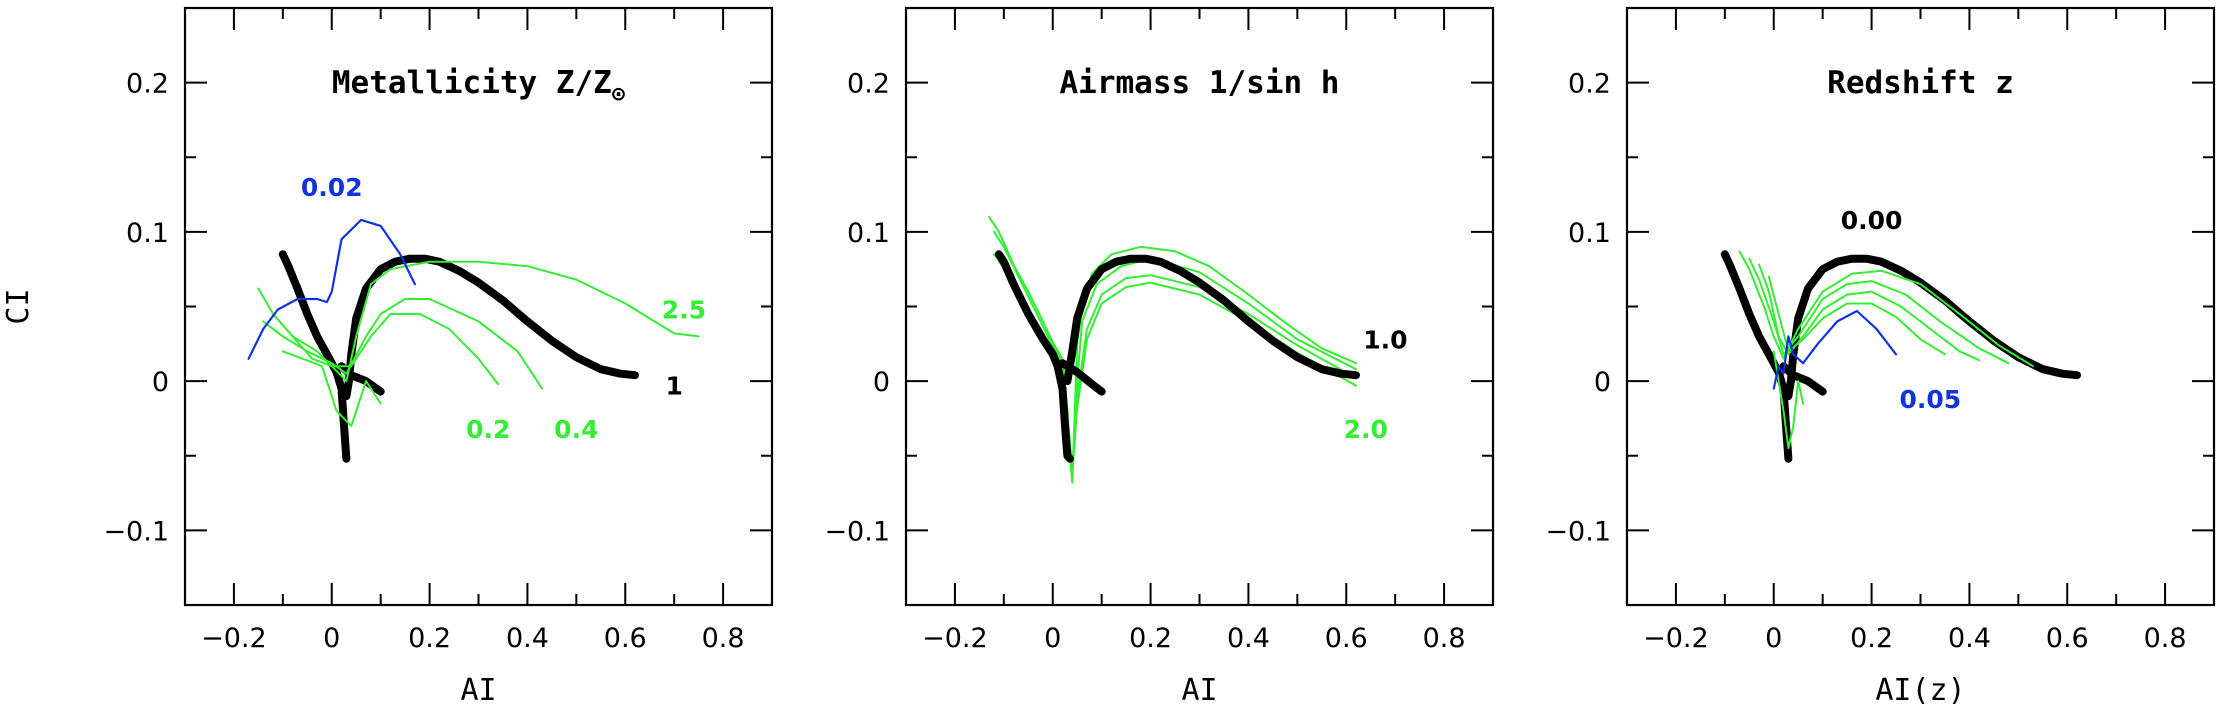 Image resolution: width=2224 pixels, height=716 pixels. I want to click on panel-title: Airmass 1/sin h, so click(1200, 83).